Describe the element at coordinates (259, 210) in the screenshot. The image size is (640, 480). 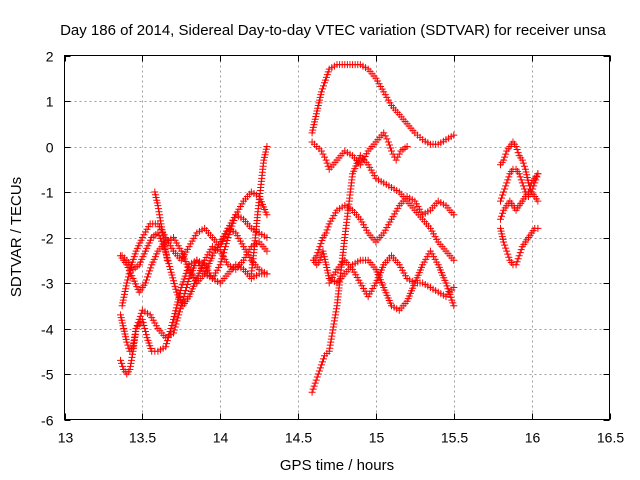
I see `series-trace-a7` at that location.